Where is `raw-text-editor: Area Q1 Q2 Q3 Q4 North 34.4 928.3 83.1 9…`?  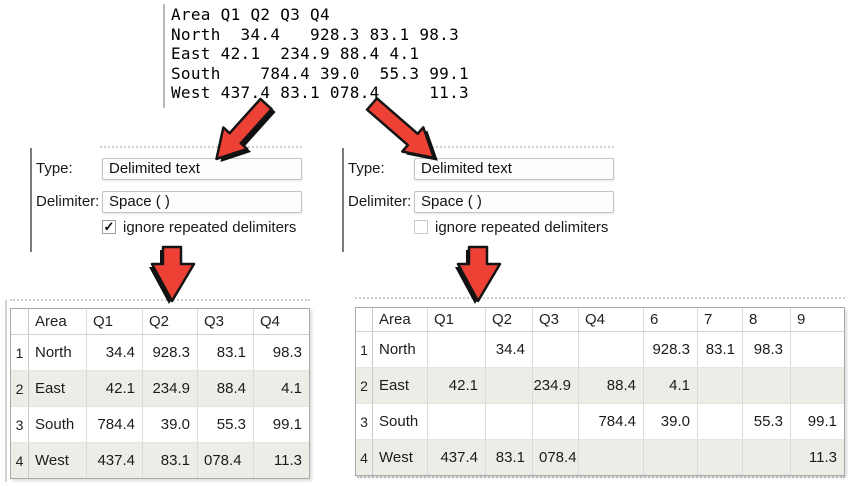 raw-text-editor: Area Q1 Q2 Q3 Q4 North 34.4 928.3 83.1 9… is located at coordinates (320, 54).